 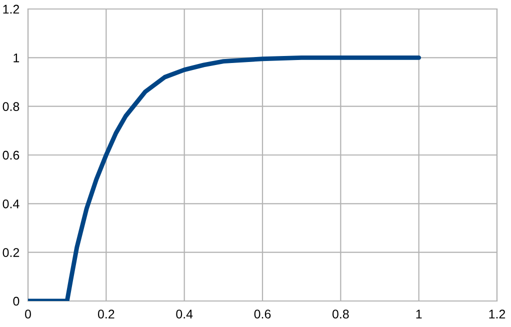 What do you see at coordinates (11, 106) in the screenshot?
I see `y-tick-label: 0.8` at bounding box center [11, 106].